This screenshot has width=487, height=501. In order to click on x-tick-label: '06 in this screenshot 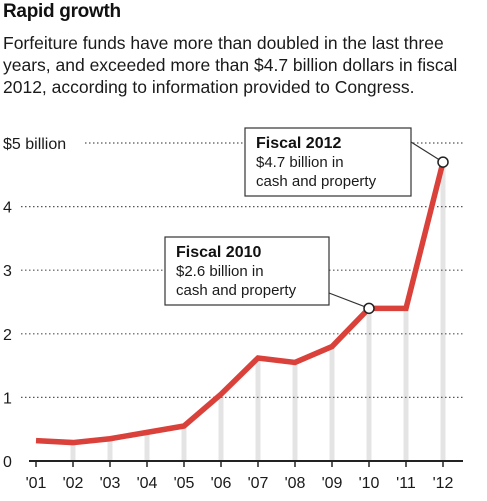, I will do `click(221, 483)`.